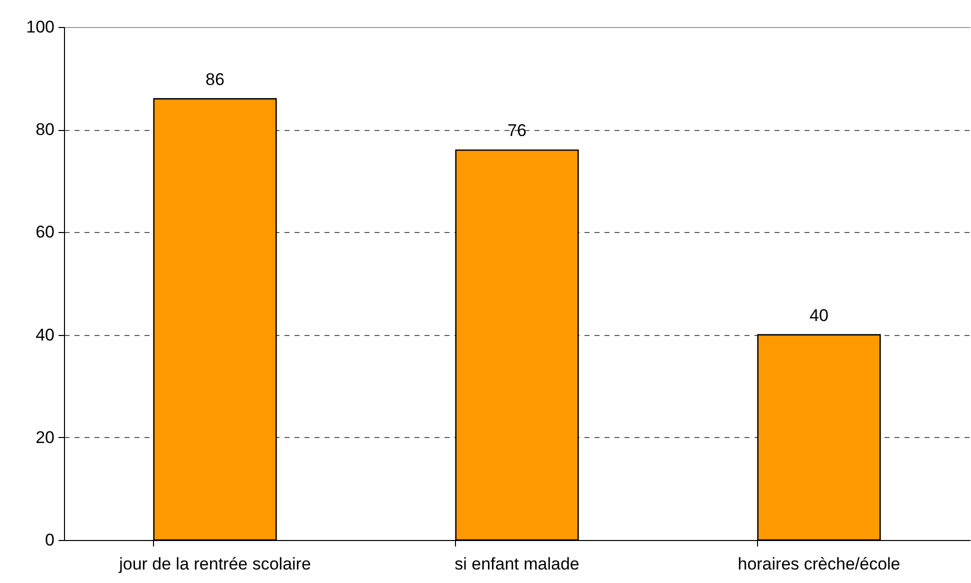 This screenshot has height=583, width=971. What do you see at coordinates (819, 564) in the screenshot?
I see `x-tick-label: horaires crèche/école` at bounding box center [819, 564].